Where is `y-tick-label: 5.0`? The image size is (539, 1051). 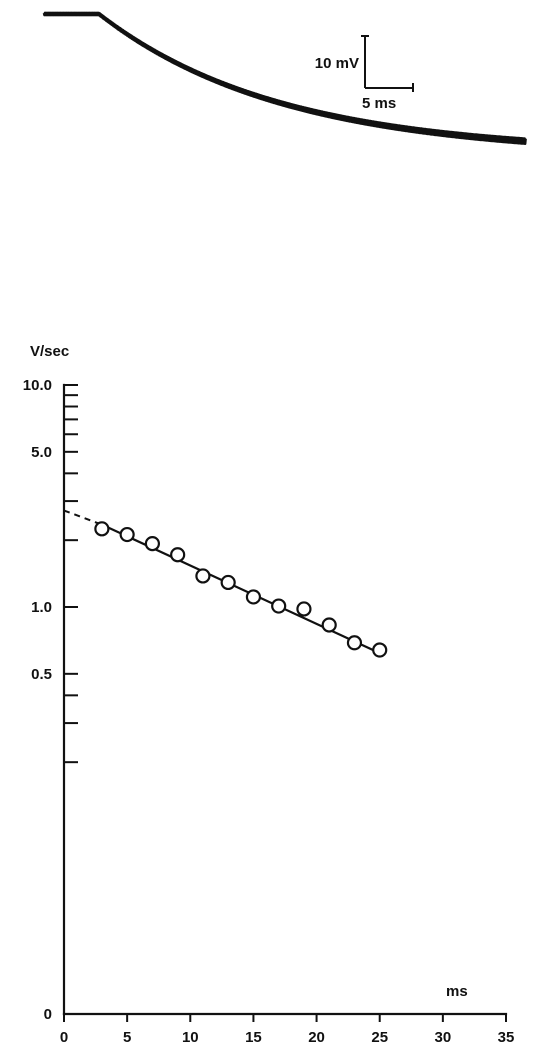 y-tick-label: 5.0 is located at coordinates (41, 452).